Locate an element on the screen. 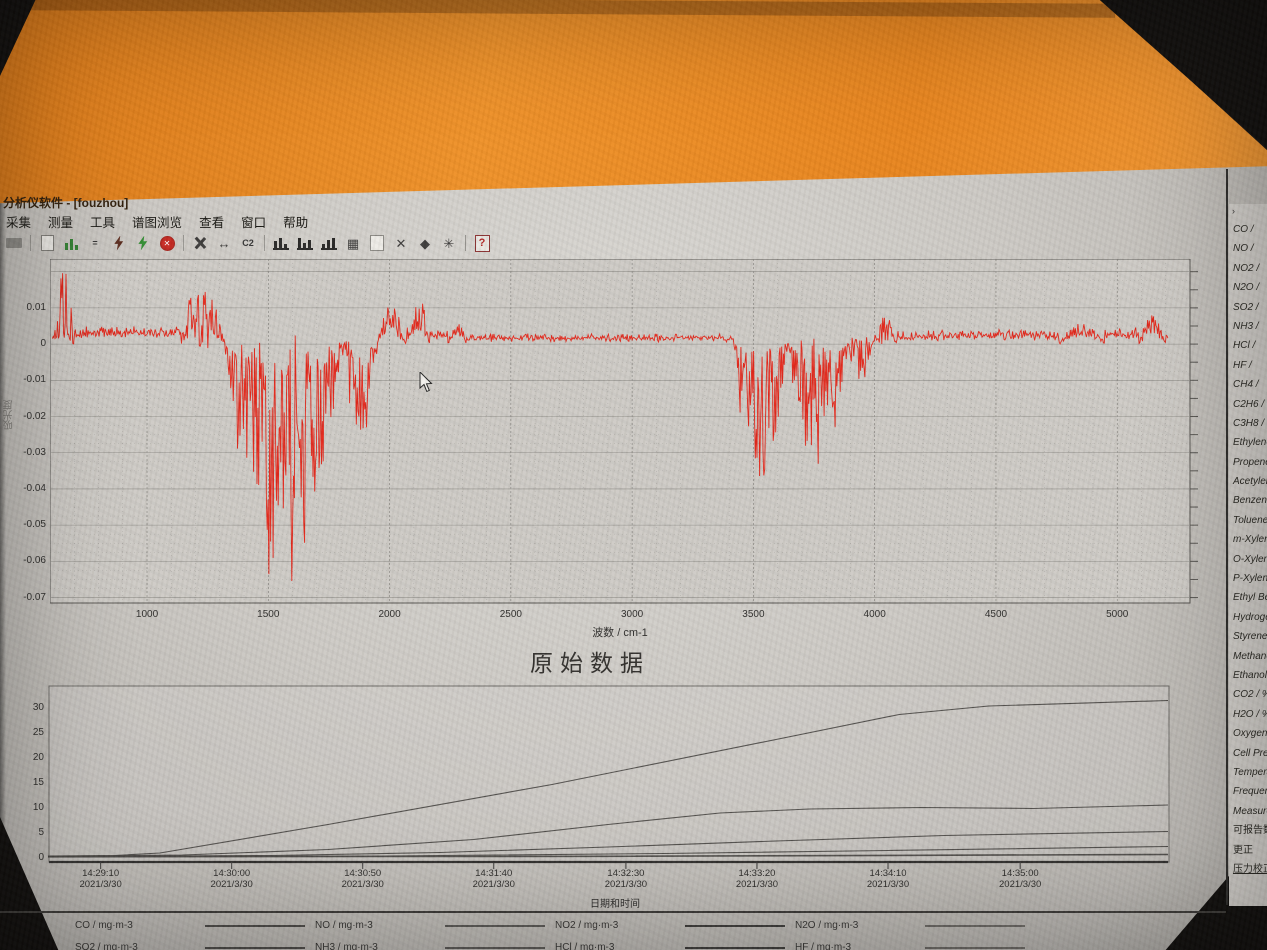 This screenshot has width=1267, height=950. spectrum-x-tick-label: 2000 is located at coordinates (389, 614).